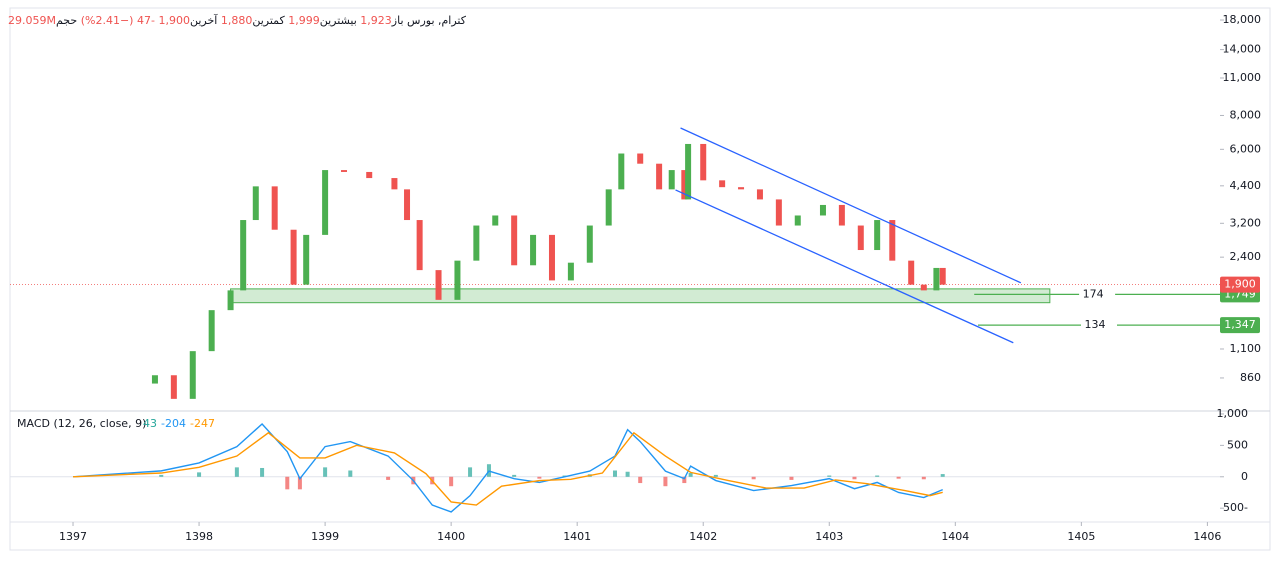 The width and height of the screenshot is (1280, 561). What do you see at coordinates (703, 536) in the screenshot?
I see `x-tick-label: 1402` at bounding box center [703, 536].